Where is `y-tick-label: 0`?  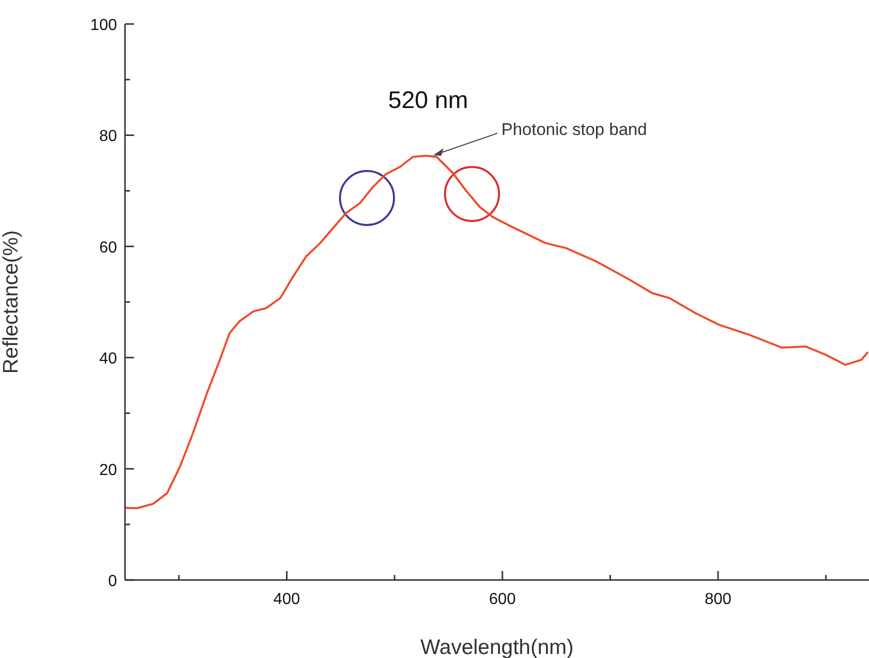 y-tick-label: 0 is located at coordinates (113, 581).